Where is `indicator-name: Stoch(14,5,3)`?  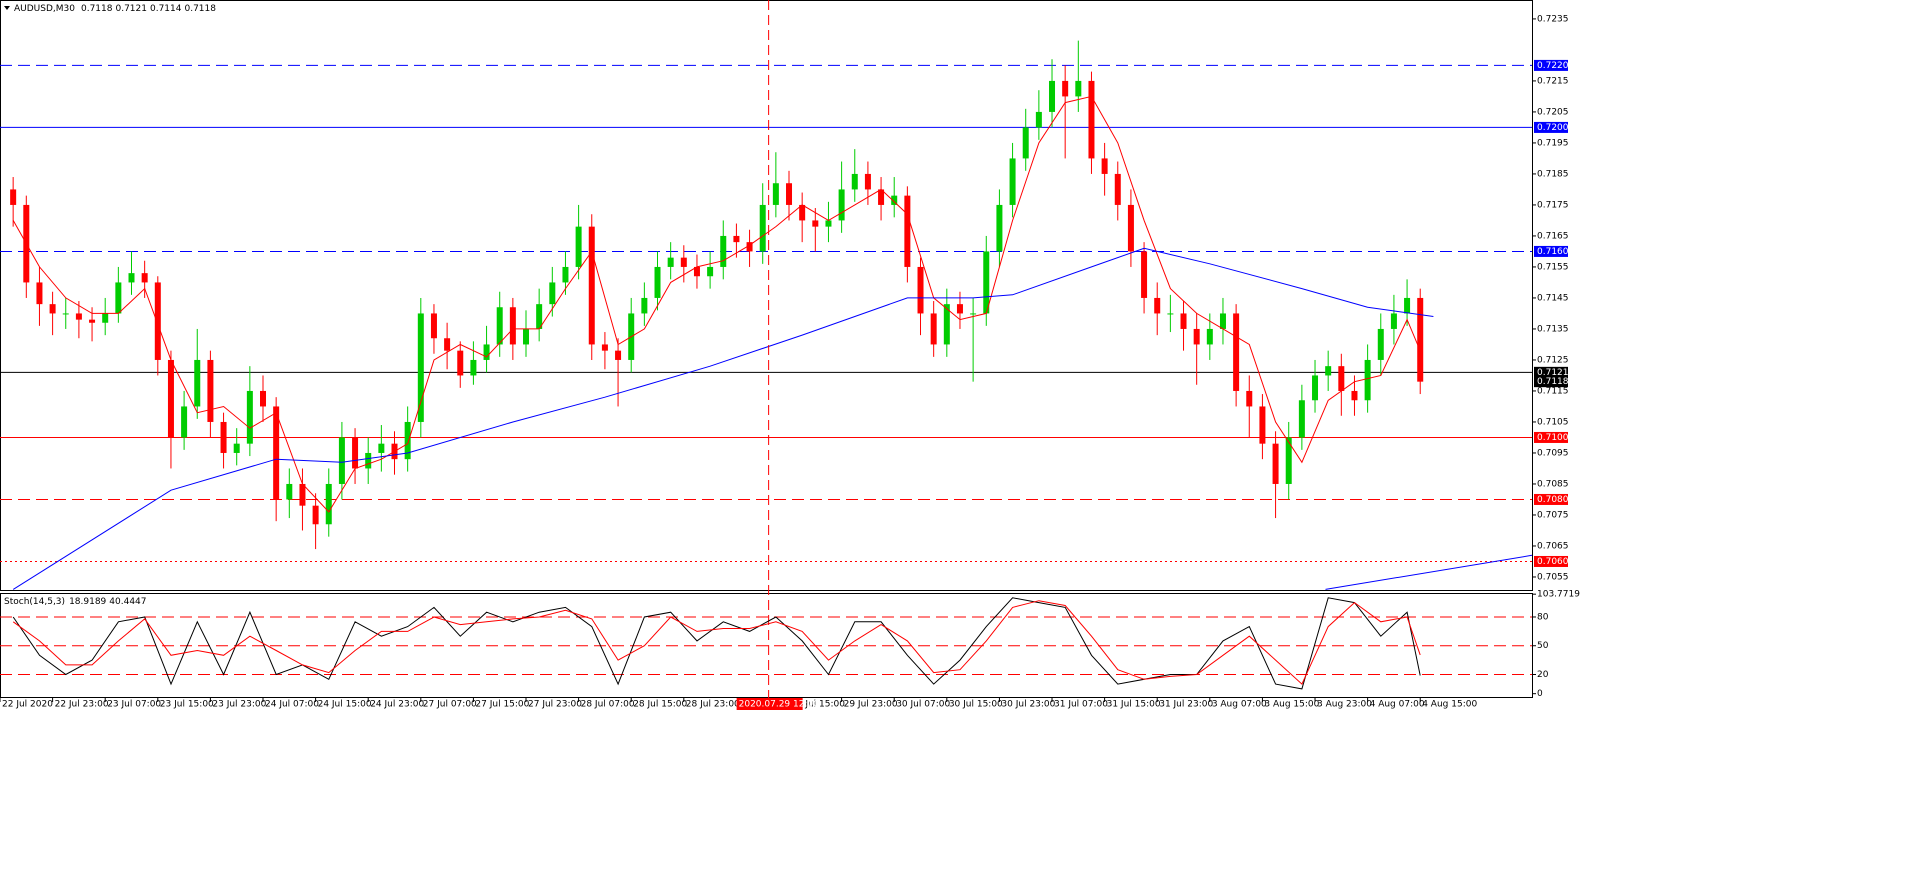 indicator-name: Stoch(14,5,3) is located at coordinates (34, 602).